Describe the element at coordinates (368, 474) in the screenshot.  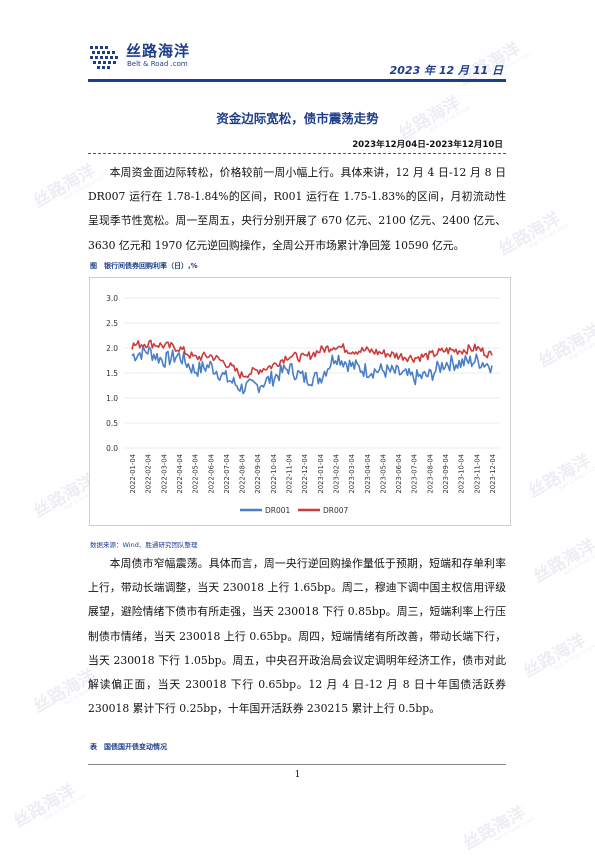
I see `x-tick-label: 2023-04-04` at that location.